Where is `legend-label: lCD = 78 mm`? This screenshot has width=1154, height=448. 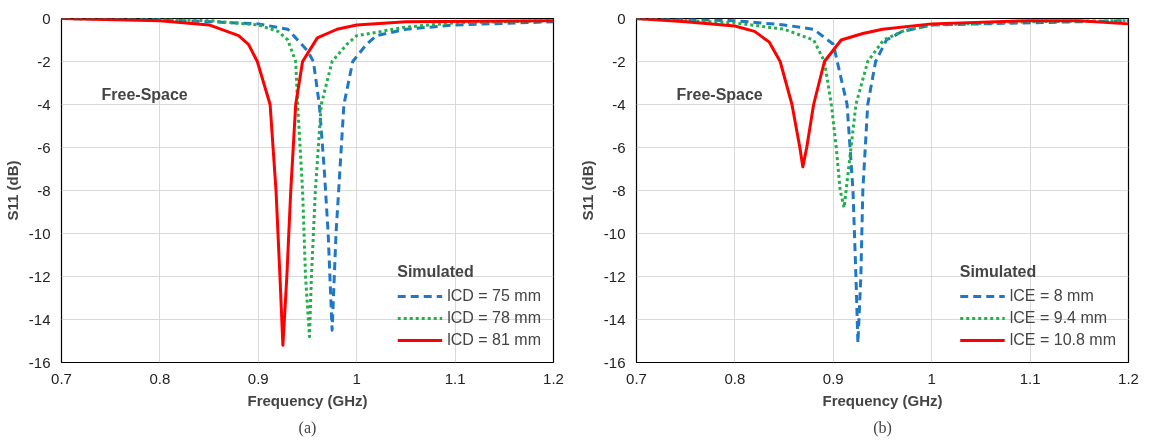 legend-label: lCD = 78 mm is located at coordinates (494, 318).